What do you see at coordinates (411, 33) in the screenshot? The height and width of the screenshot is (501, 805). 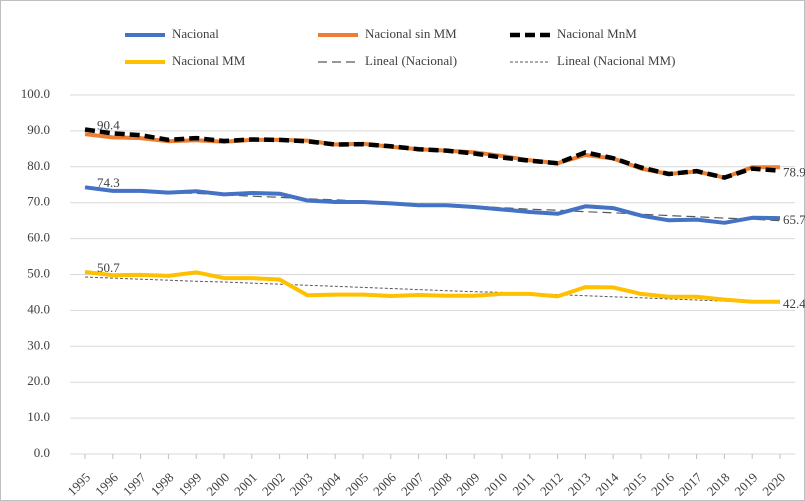 I see `legend-label: Nacional sin MM` at bounding box center [411, 33].